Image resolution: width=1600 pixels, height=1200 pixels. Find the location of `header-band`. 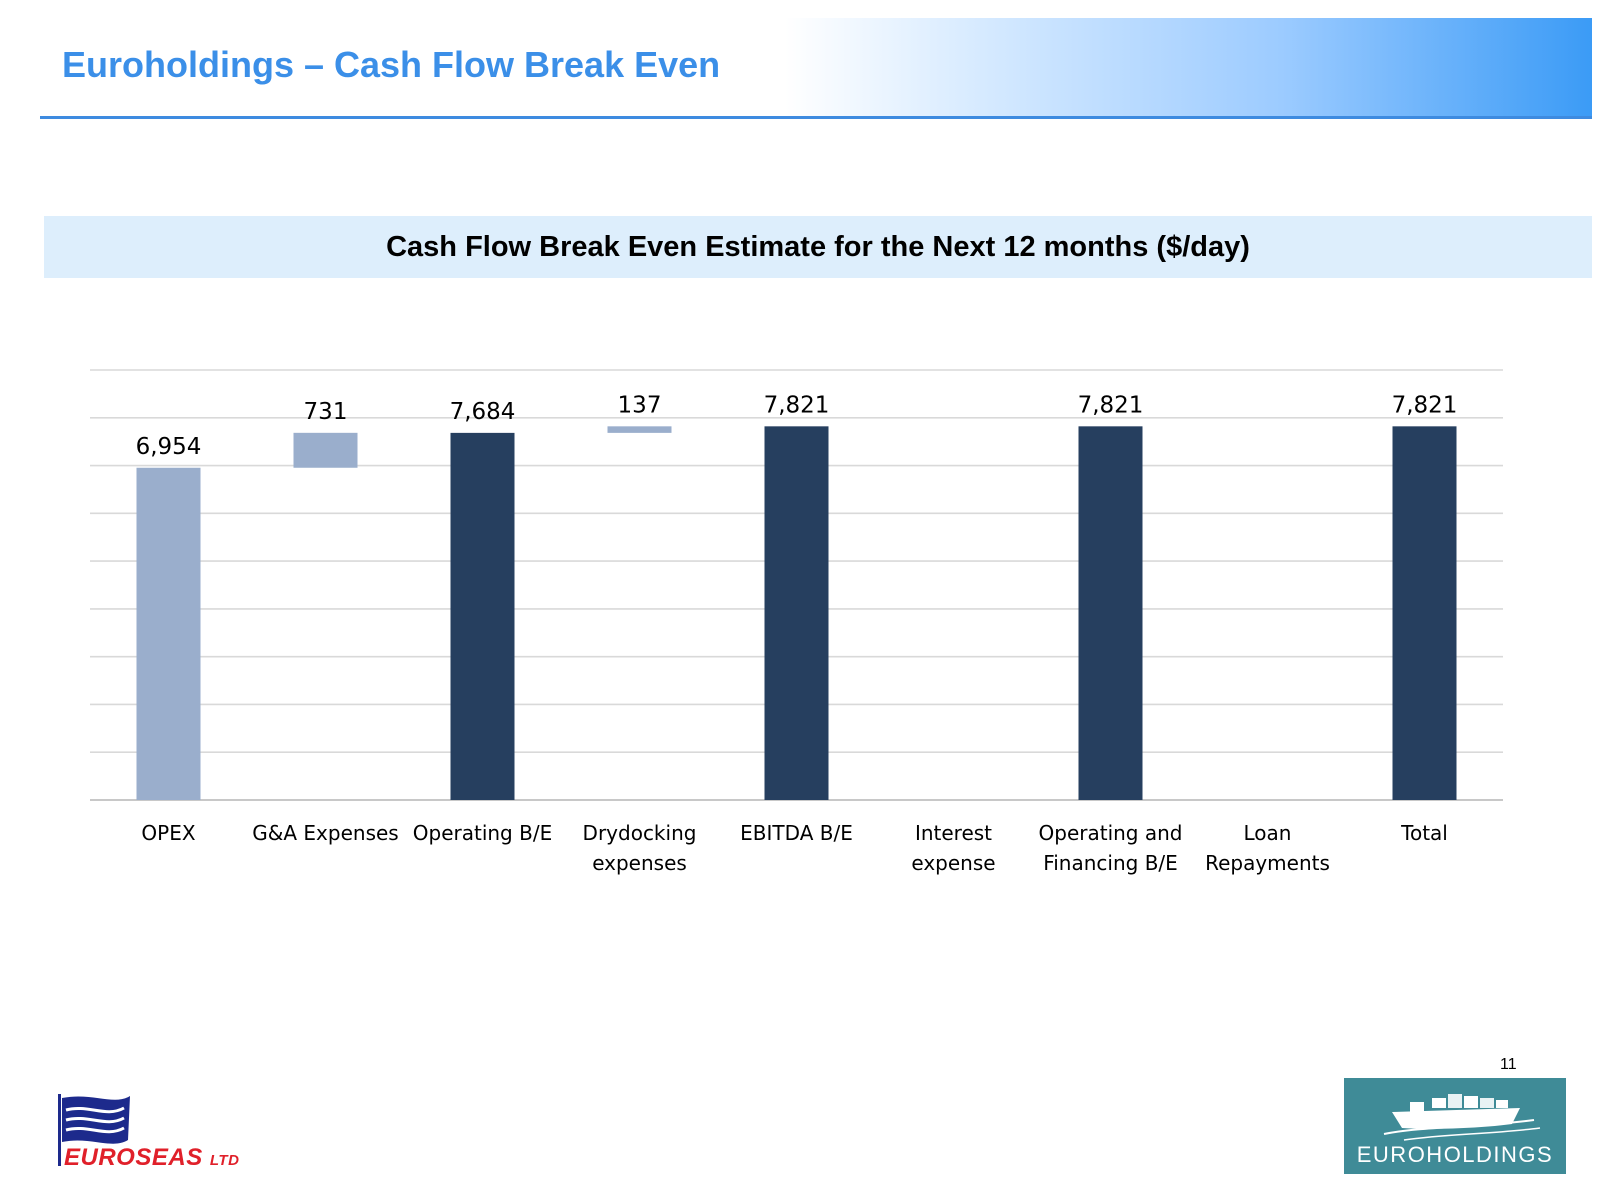

header-band is located at coordinates (816, 67).